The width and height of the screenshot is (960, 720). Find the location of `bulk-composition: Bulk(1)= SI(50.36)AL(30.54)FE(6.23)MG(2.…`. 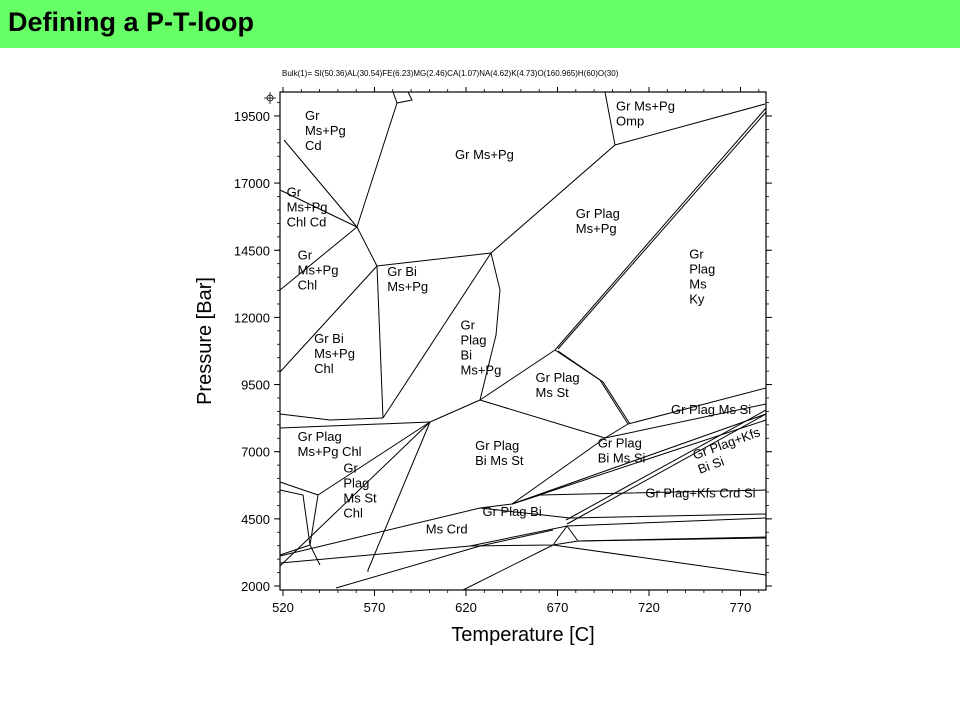

bulk-composition: Bulk(1)= SI(50.36)AL(30.54)FE(6.23)MG(2.… is located at coordinates (450, 73).